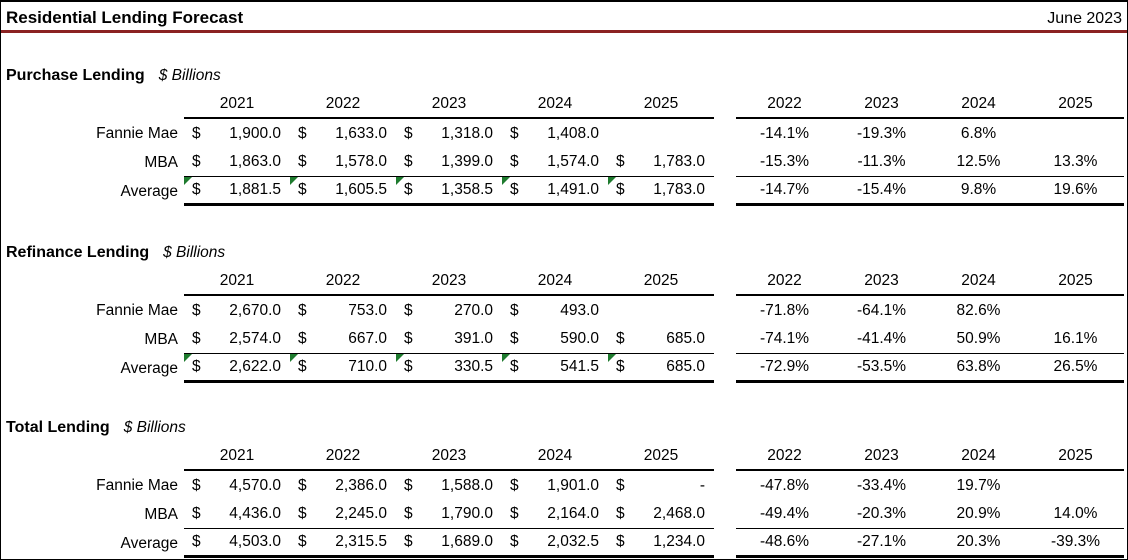  Describe the element at coordinates (784, 368) in the screenshot. I see `percent-cell: -72.9%` at that location.